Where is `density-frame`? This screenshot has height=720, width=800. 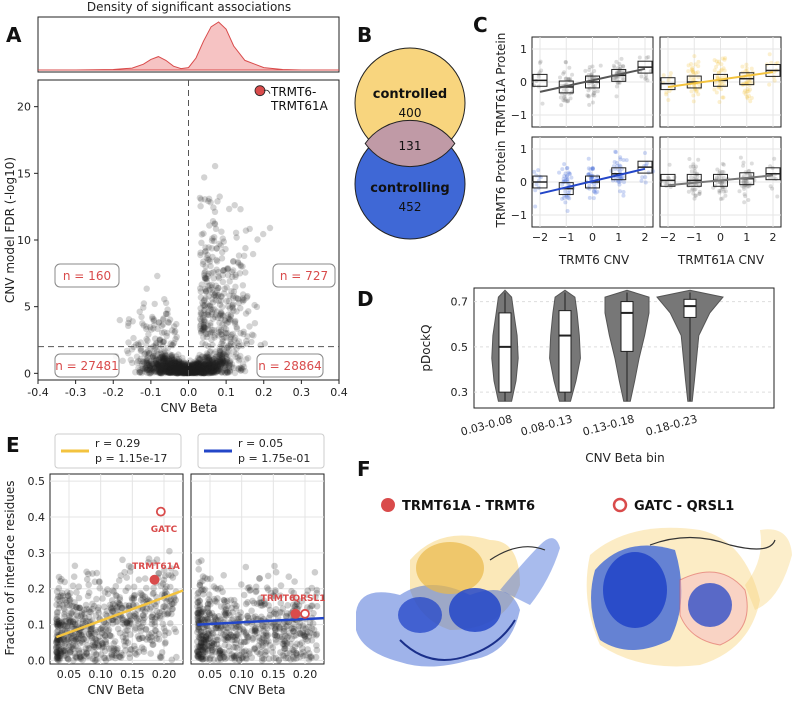
density-frame is located at coordinates (188, 44).